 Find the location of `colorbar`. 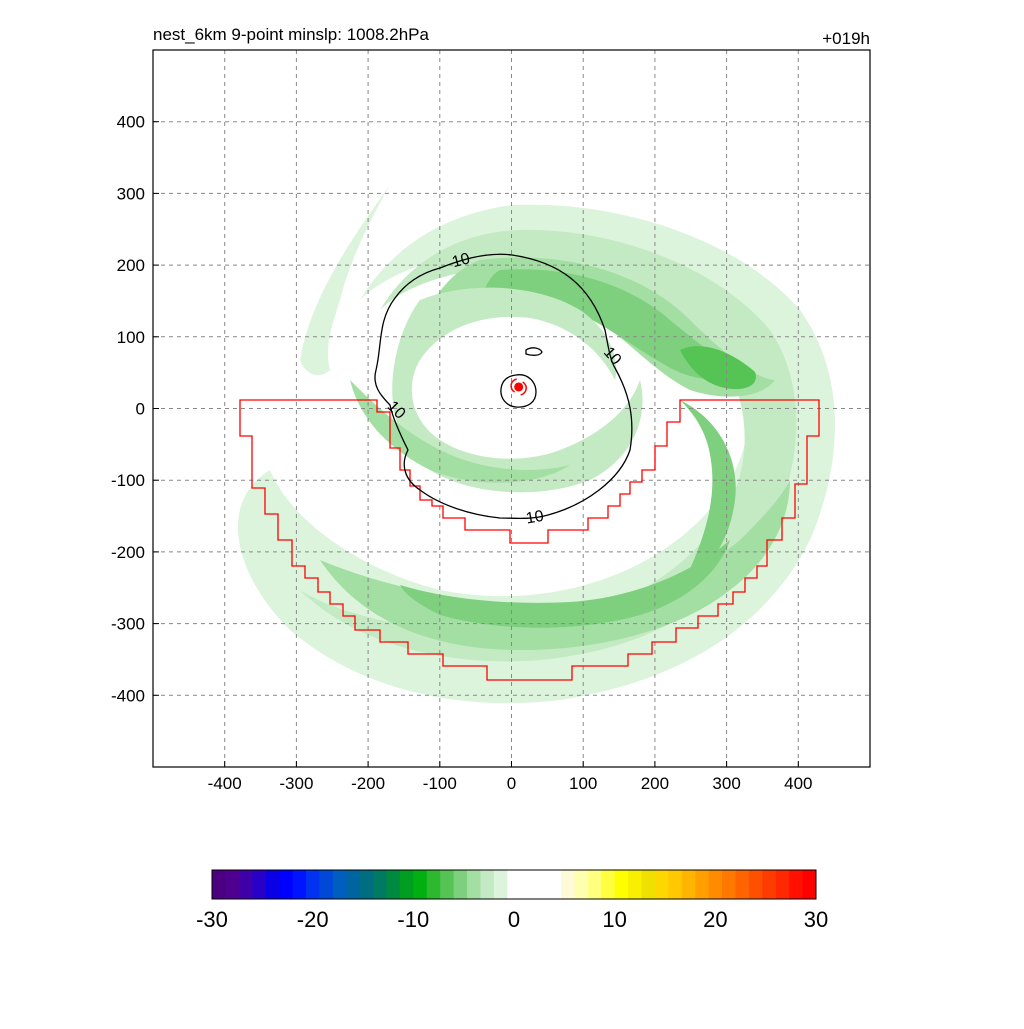

colorbar is located at coordinates (514, 884).